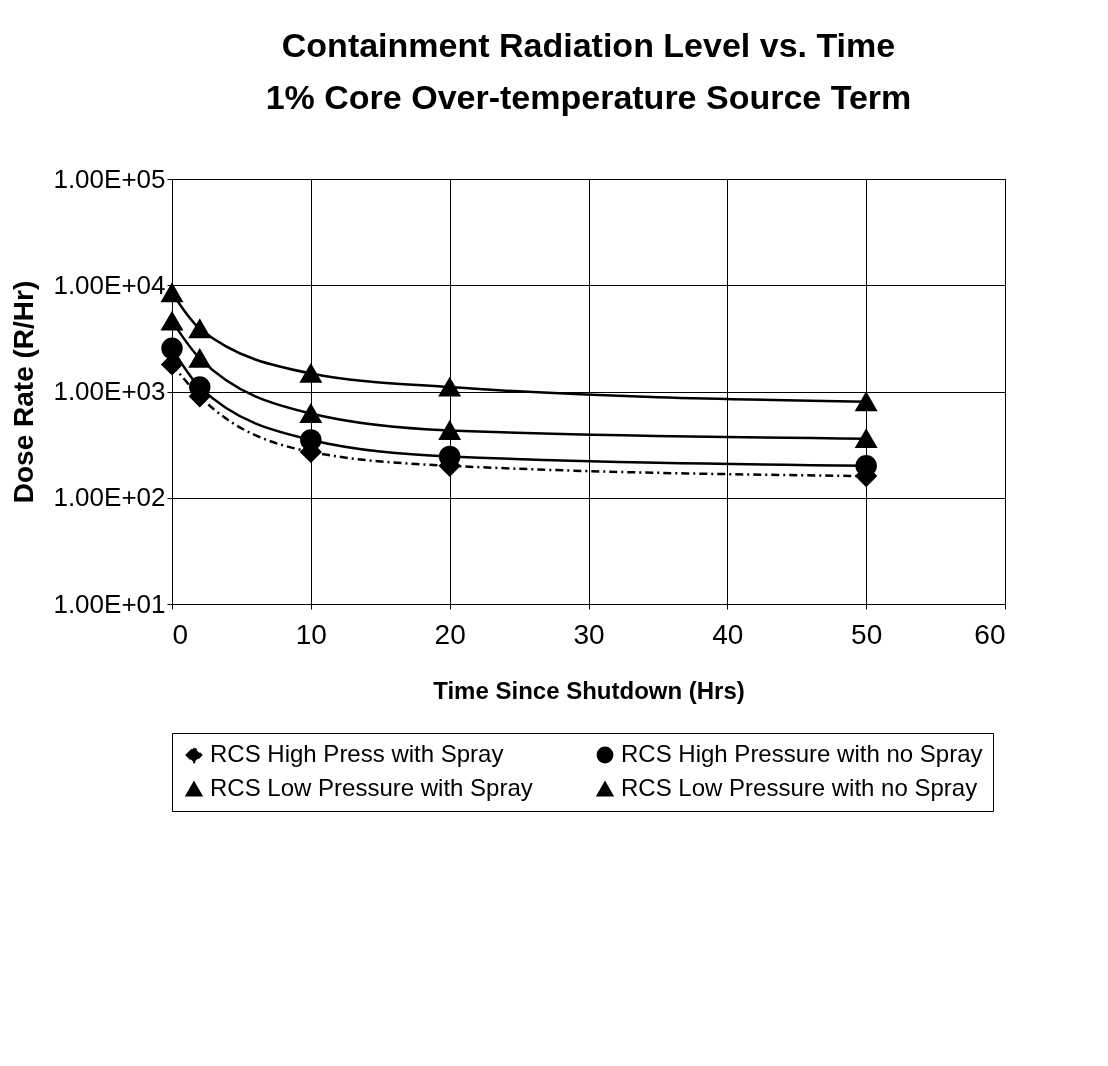 The height and width of the screenshot is (1066, 1108). I want to click on x-axis-title: Time Since Shutdown (Hrs), so click(589, 690).